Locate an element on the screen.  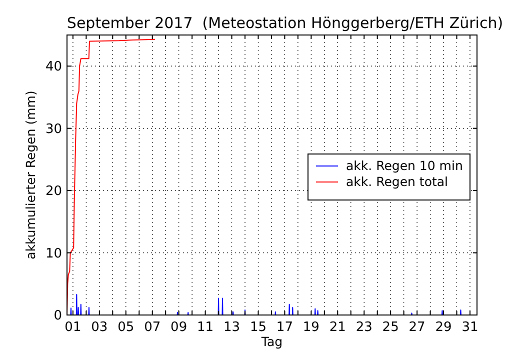
legend-label: akk. Regen 10 min is located at coordinates (404, 165).